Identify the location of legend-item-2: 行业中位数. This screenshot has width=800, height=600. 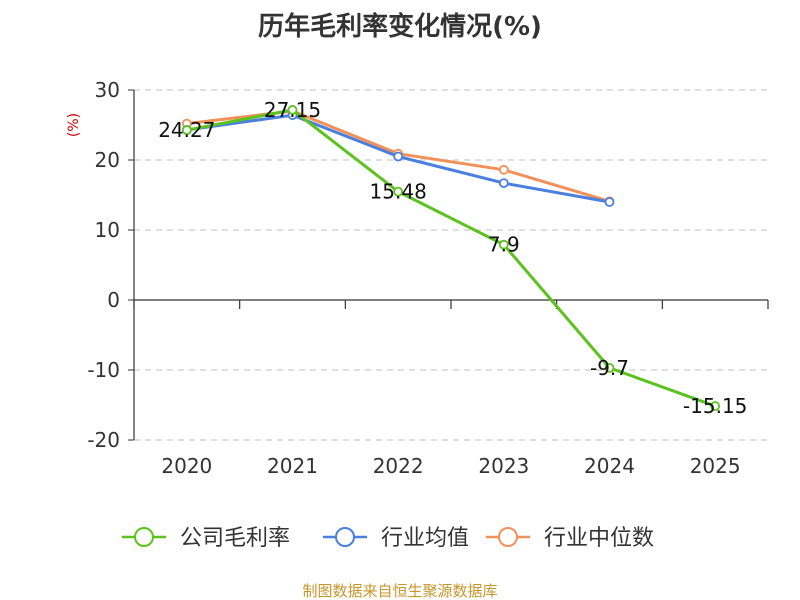
(570, 538).